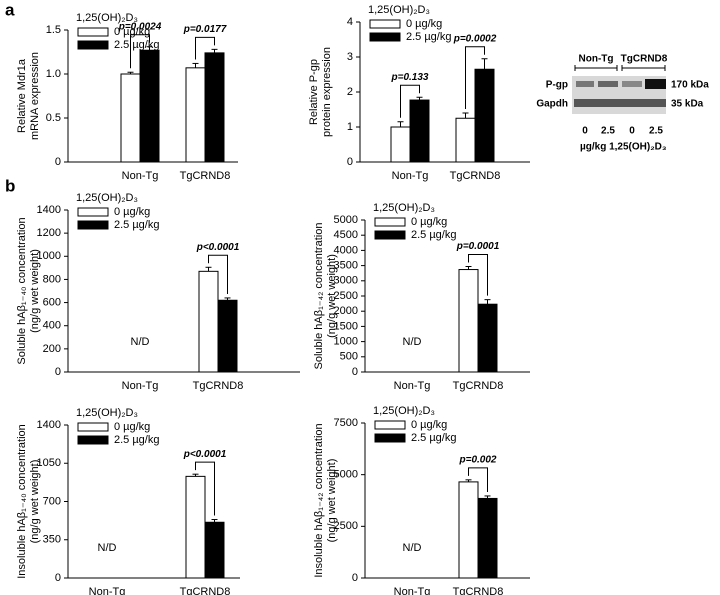 The width and height of the screenshot is (720, 595). I want to click on y-tick-label: 1.0, so click(53, 74).